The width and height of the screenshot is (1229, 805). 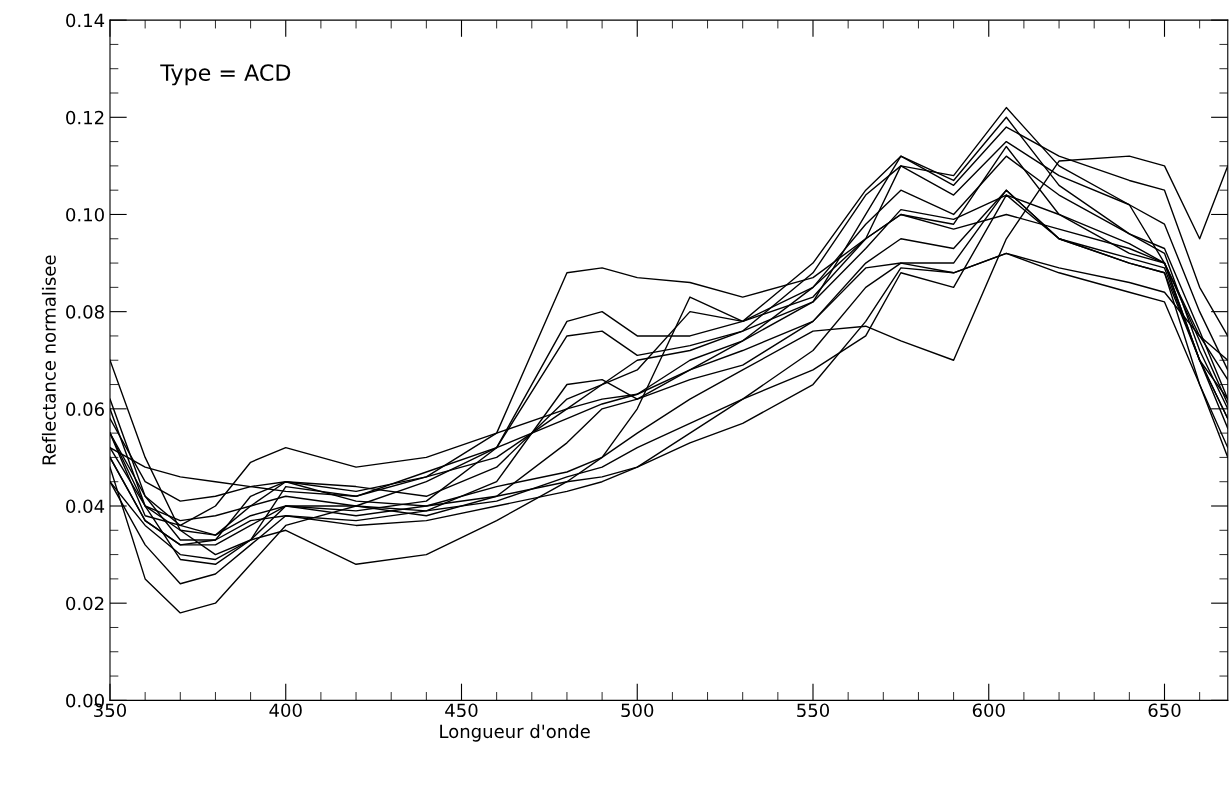 What do you see at coordinates (637, 710) in the screenshot?
I see `x-tick-label: 500` at bounding box center [637, 710].